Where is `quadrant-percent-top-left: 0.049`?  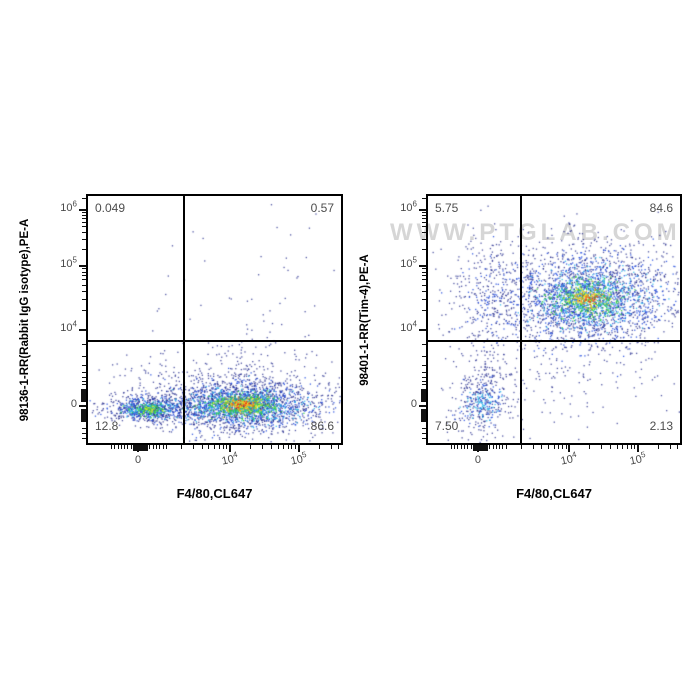 quadrant-percent-top-left: 0.049 is located at coordinates (110, 208).